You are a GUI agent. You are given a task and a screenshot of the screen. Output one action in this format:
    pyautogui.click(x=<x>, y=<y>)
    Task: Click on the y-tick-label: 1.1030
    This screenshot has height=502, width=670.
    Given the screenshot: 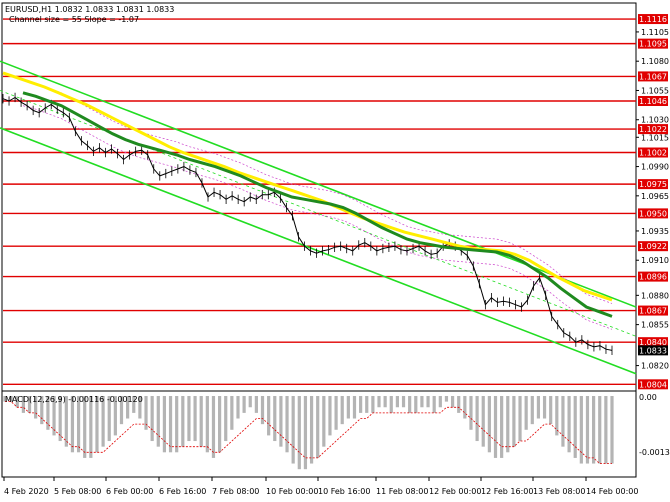 What is the action you would take?
    pyautogui.click(x=655, y=120)
    